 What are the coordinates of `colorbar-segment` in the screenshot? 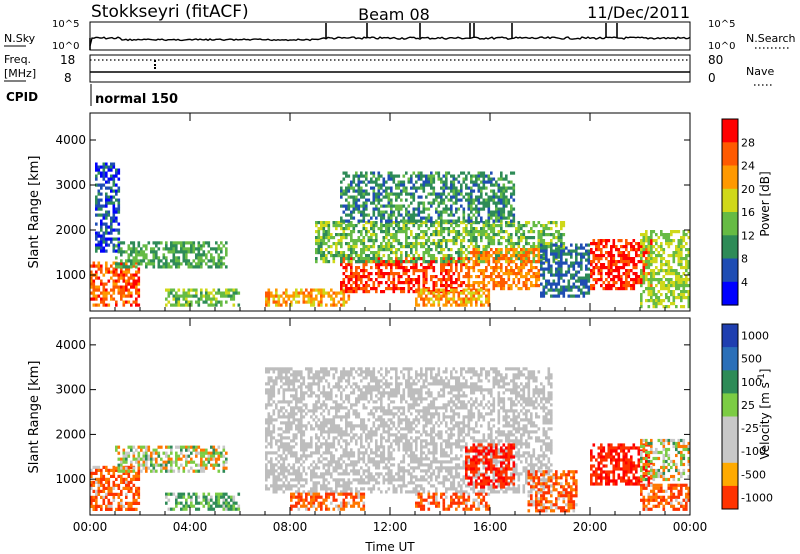 It's located at (730, 247).